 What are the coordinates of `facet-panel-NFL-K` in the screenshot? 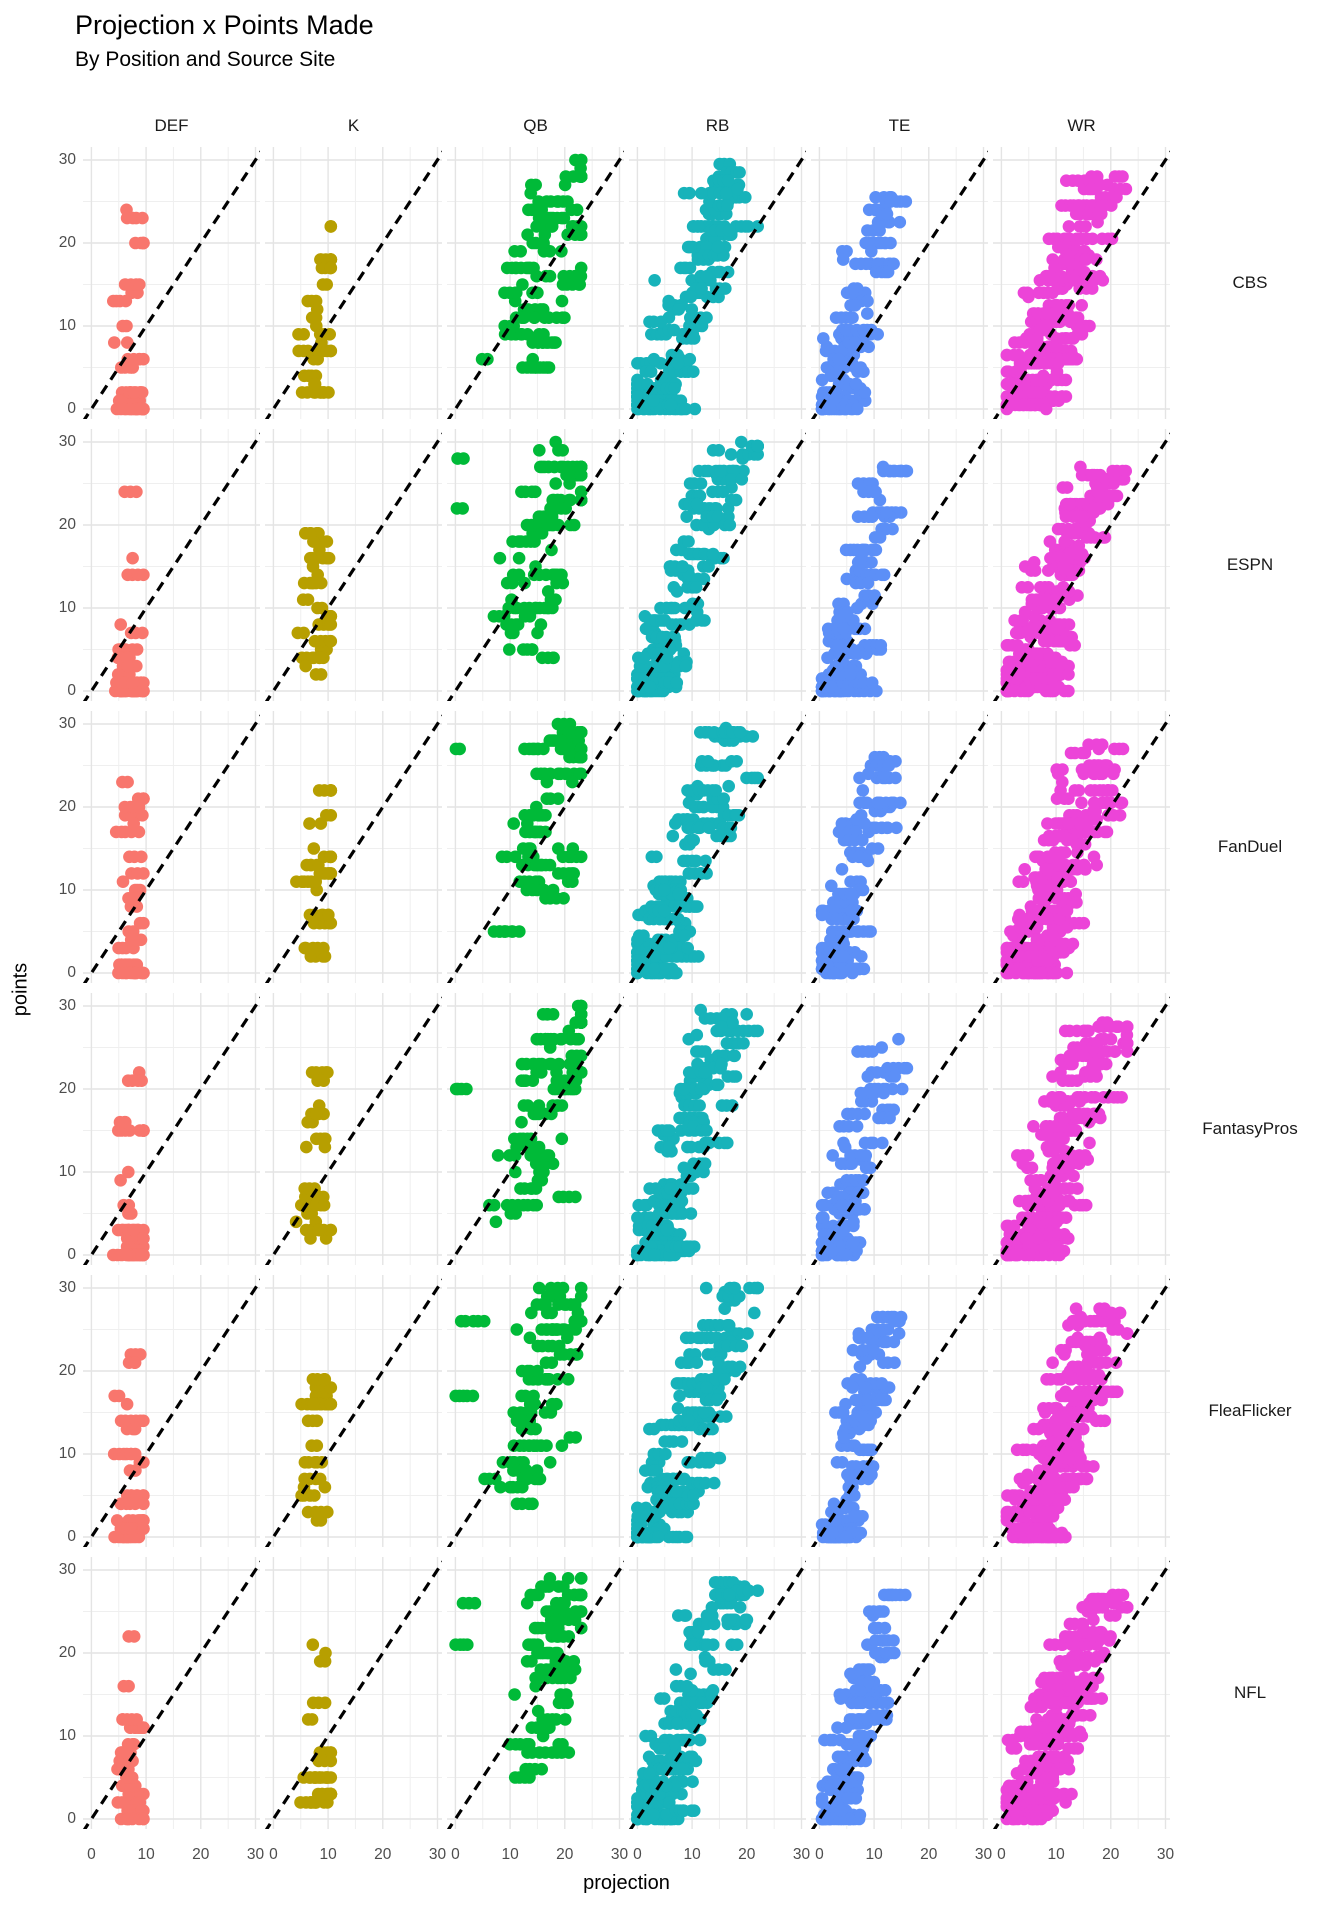 It's located at (353, 1693).